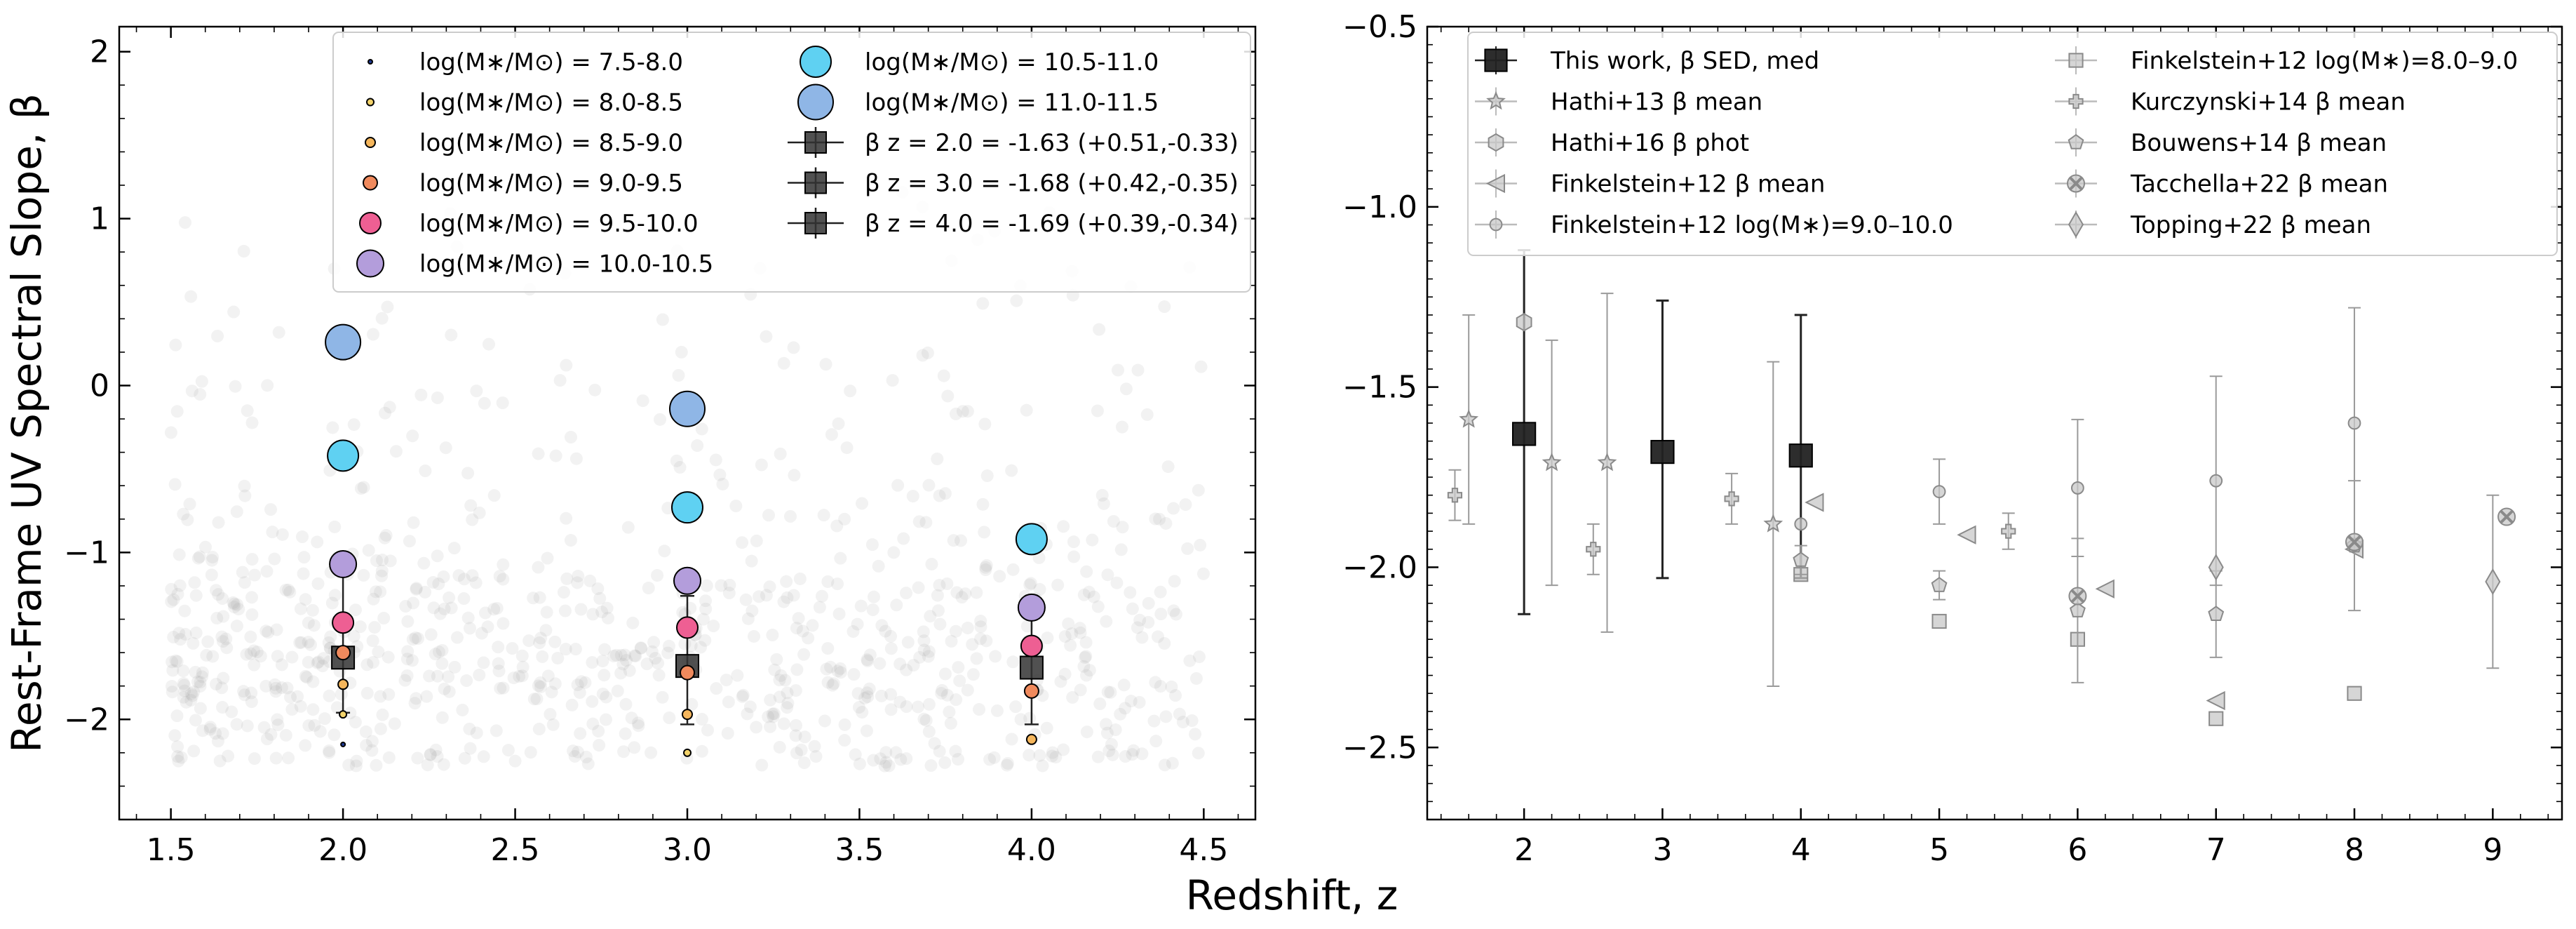 This screenshot has width=2576, height=929. Describe the element at coordinates (1688, 185) in the screenshot. I see `legend-label: Finkelstein+12 β mean` at that location.